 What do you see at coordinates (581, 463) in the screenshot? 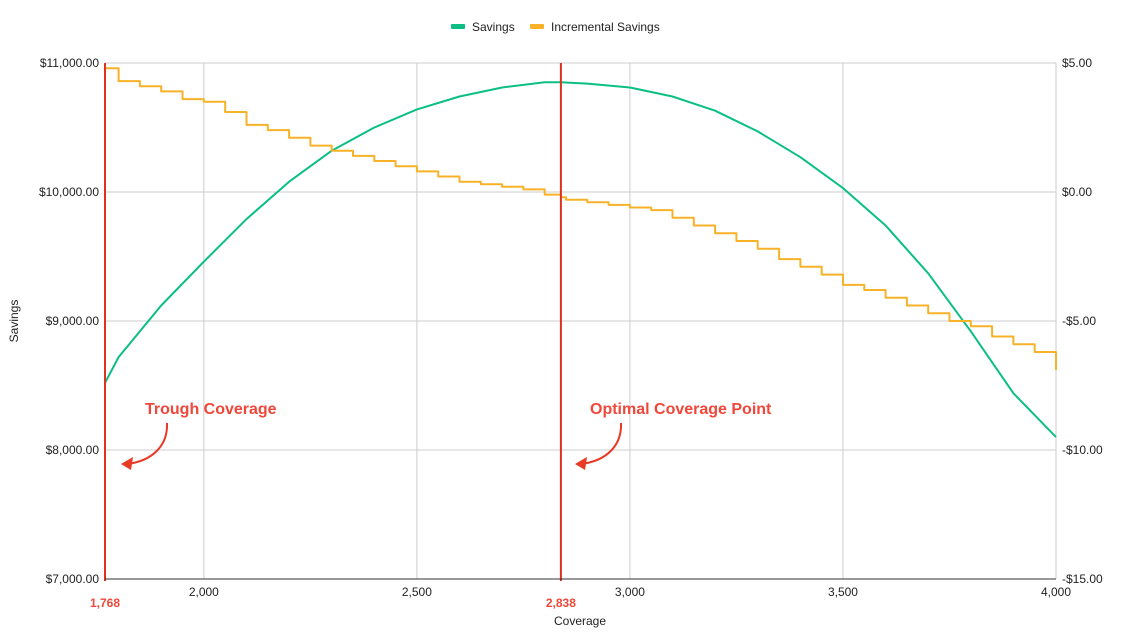
I see `annotation-optimal-arrowhead-icon` at bounding box center [581, 463].